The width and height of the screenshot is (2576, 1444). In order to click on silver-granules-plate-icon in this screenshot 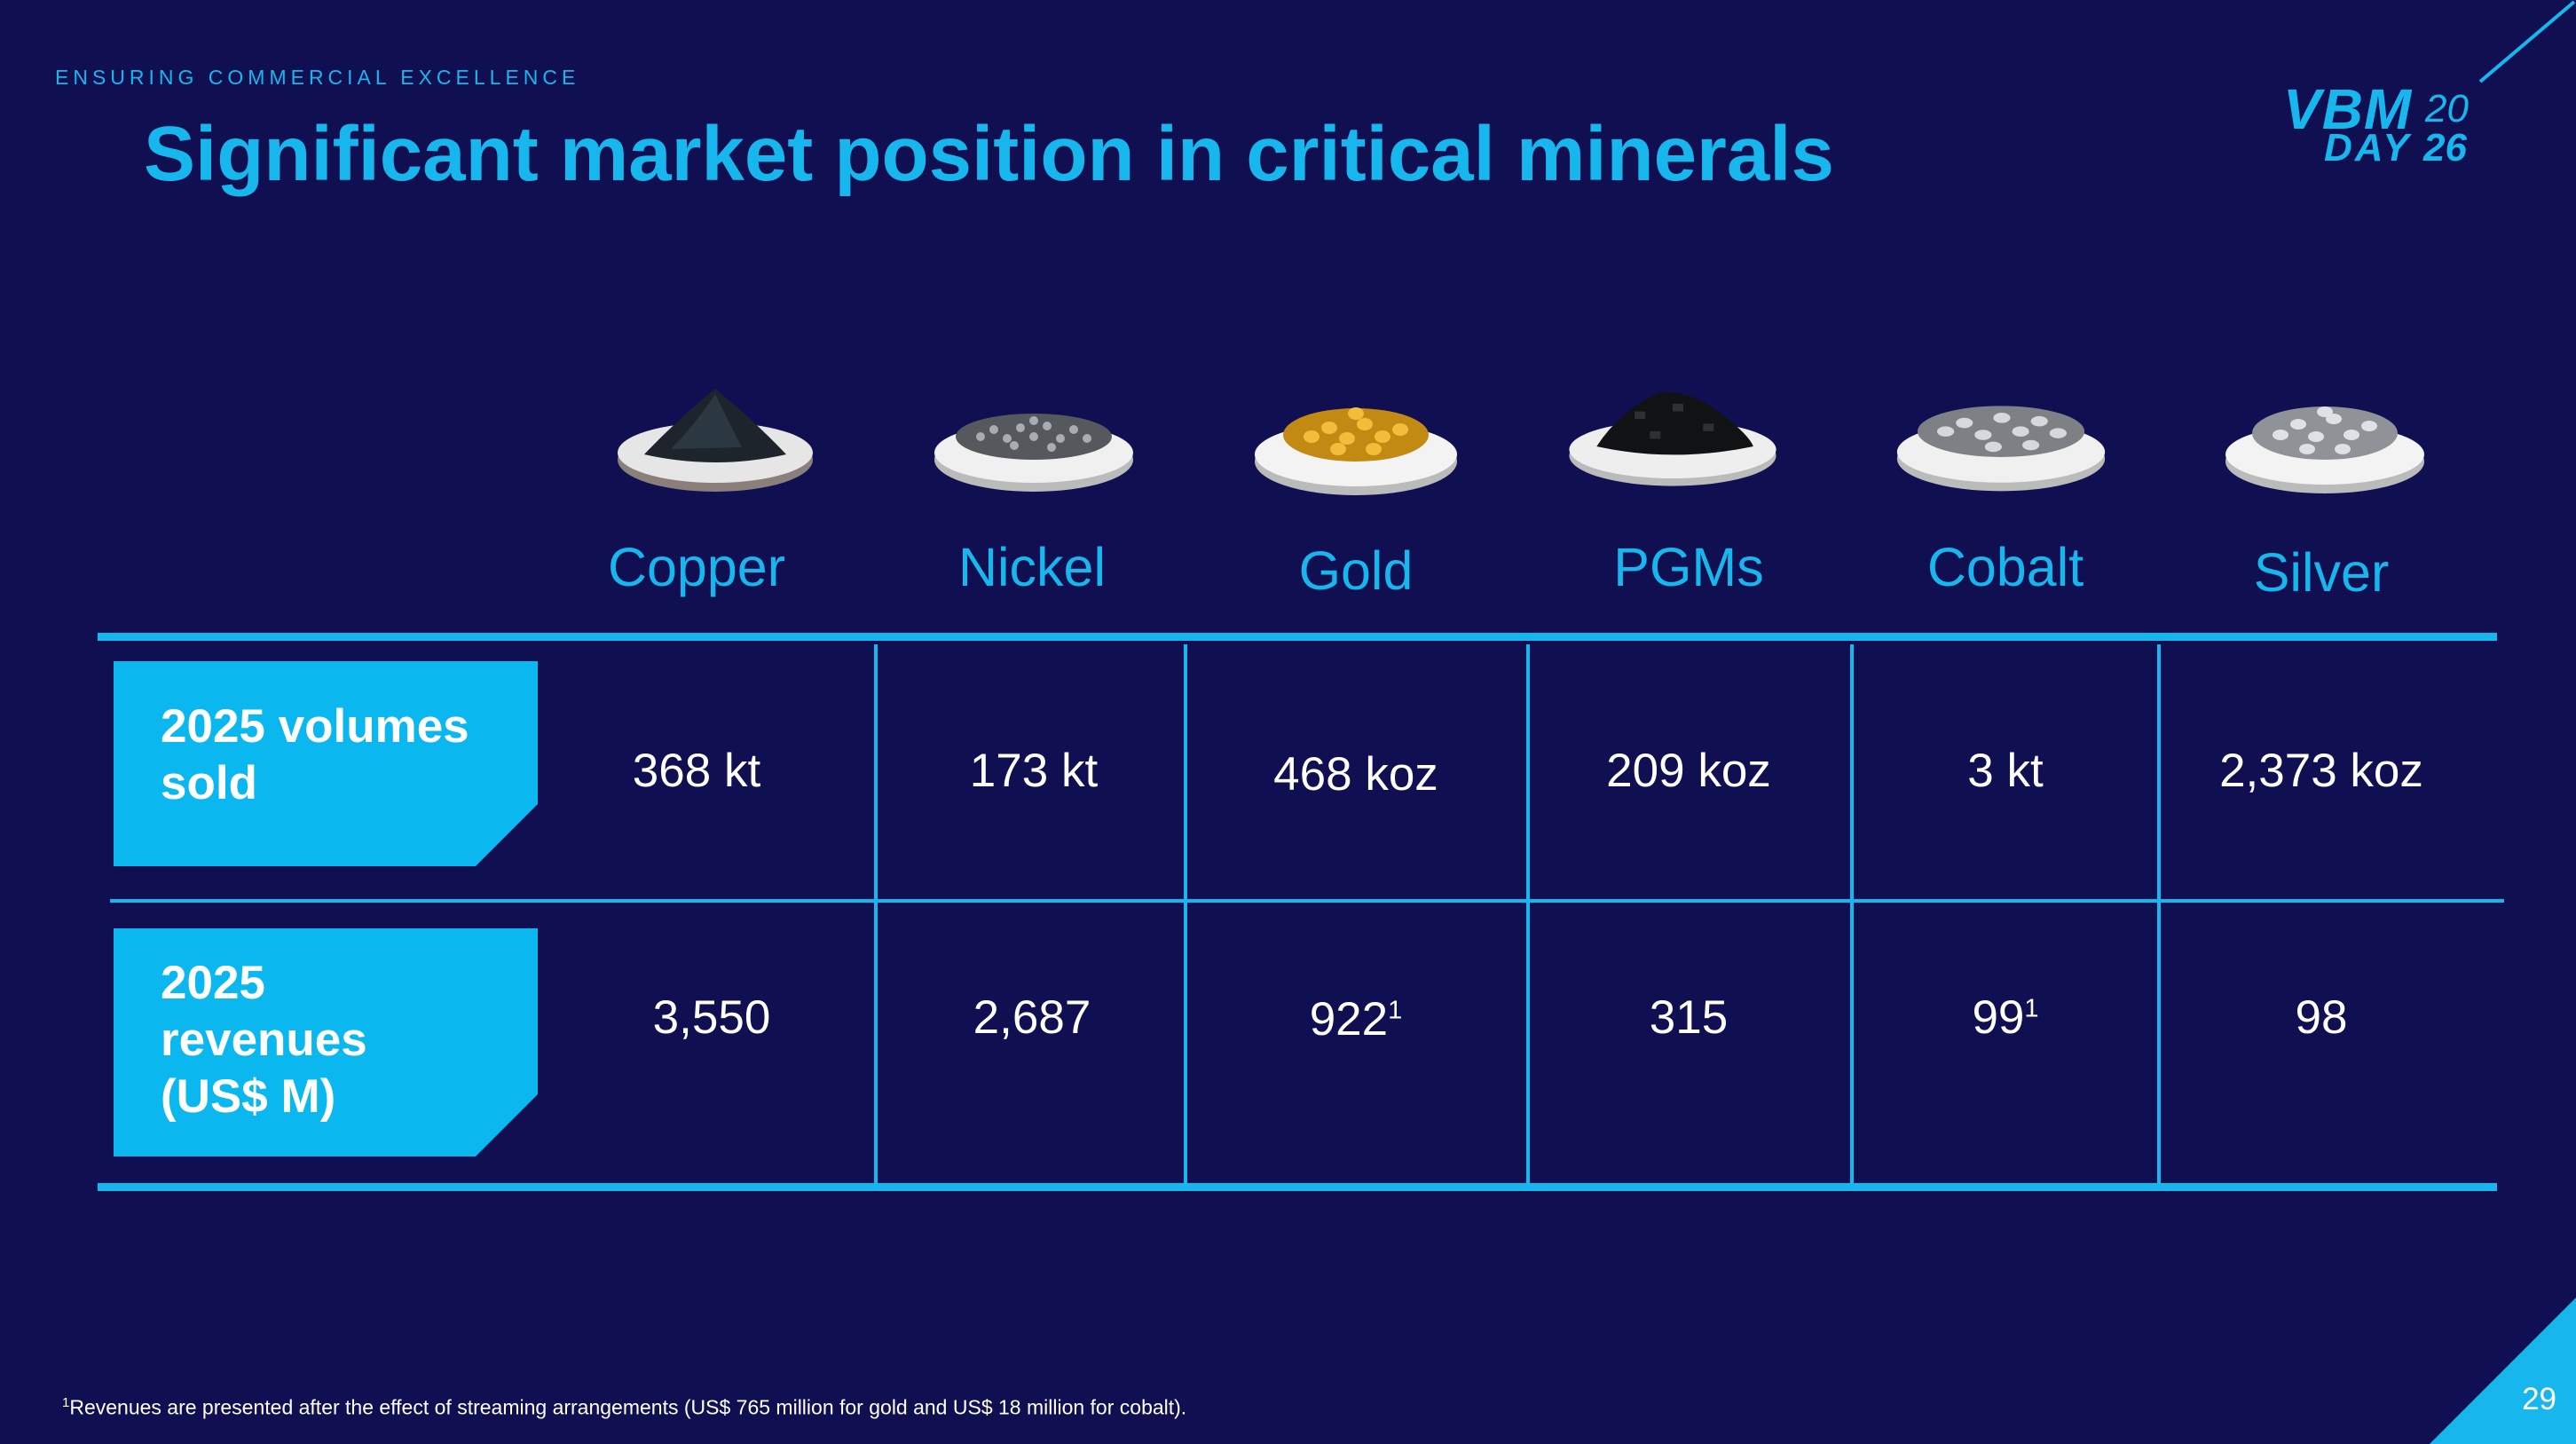, I will do `click(2324, 449)`.